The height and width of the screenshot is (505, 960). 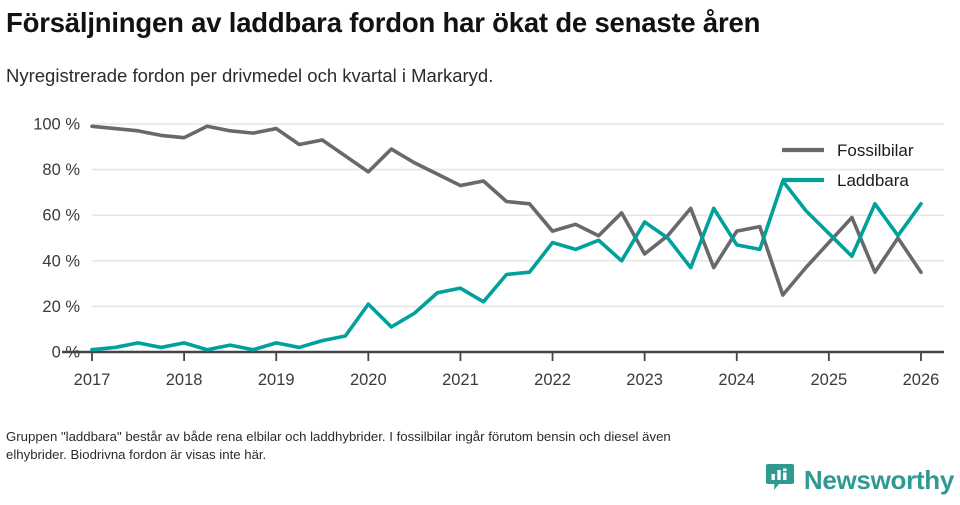 I want to click on x-axis-tick-label: 2026, so click(x=921, y=380).